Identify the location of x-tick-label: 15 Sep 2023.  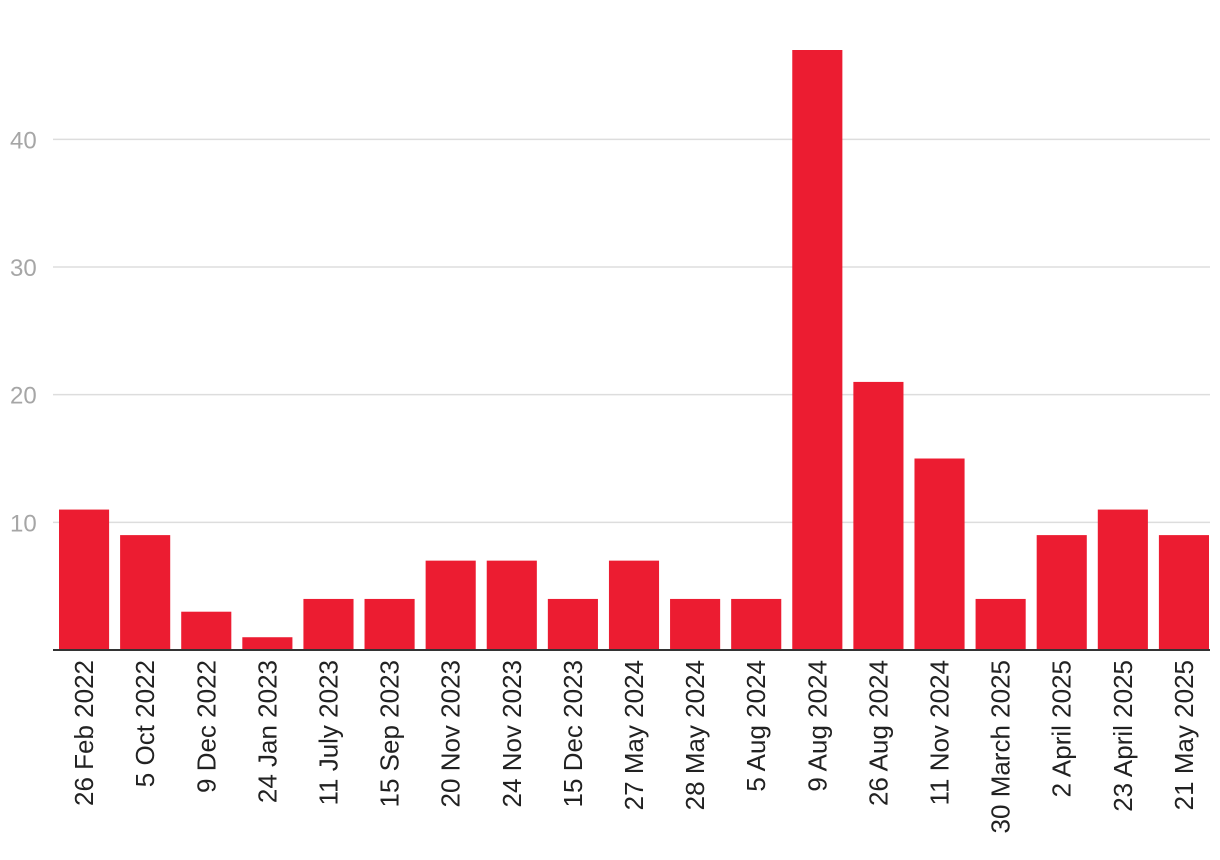
(390, 733).